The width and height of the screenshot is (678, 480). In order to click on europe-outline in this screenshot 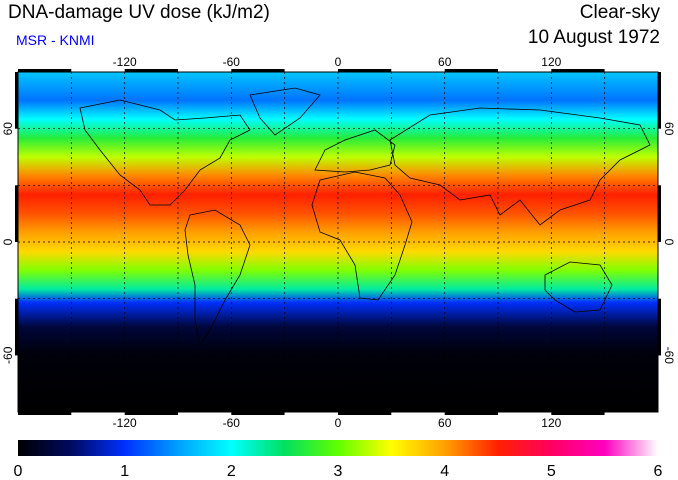, I will do `click(355, 151)`.